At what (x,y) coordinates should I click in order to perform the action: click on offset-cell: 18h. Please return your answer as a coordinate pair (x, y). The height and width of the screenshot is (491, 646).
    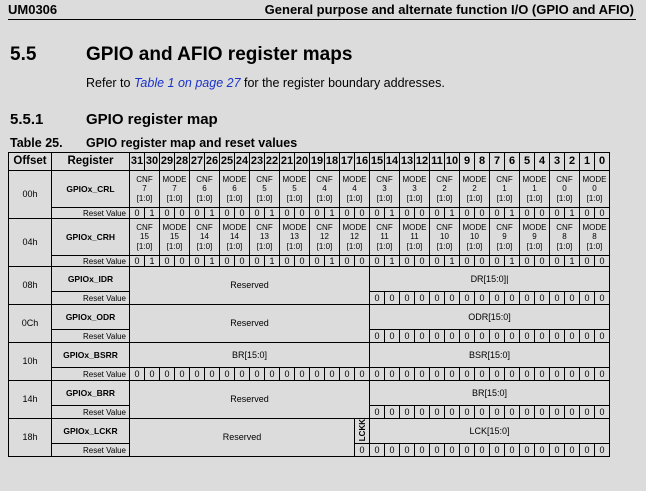
    Looking at the image, I should click on (30, 437).